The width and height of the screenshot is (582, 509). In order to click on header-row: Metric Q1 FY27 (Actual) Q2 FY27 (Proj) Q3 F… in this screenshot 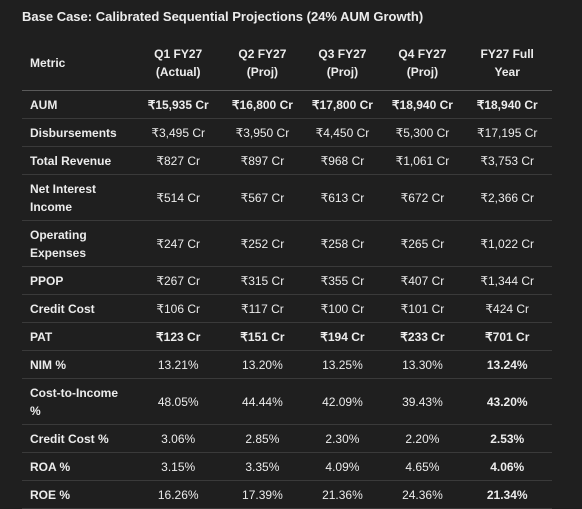, I will do `click(287, 63)`.